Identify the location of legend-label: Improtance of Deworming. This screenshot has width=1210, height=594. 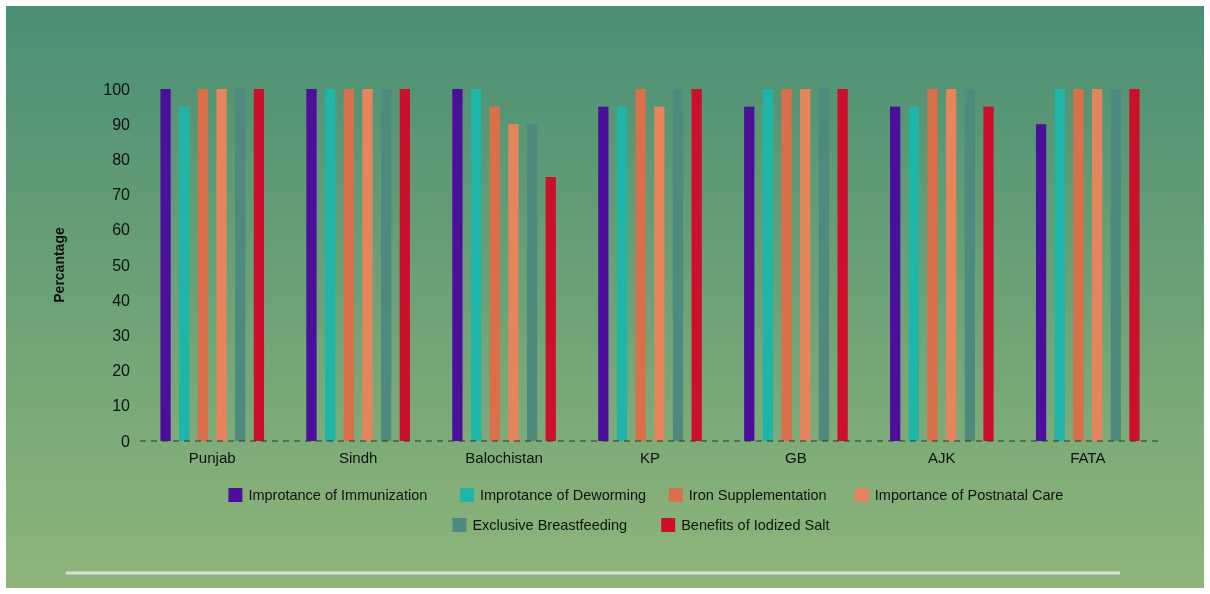
(563, 495).